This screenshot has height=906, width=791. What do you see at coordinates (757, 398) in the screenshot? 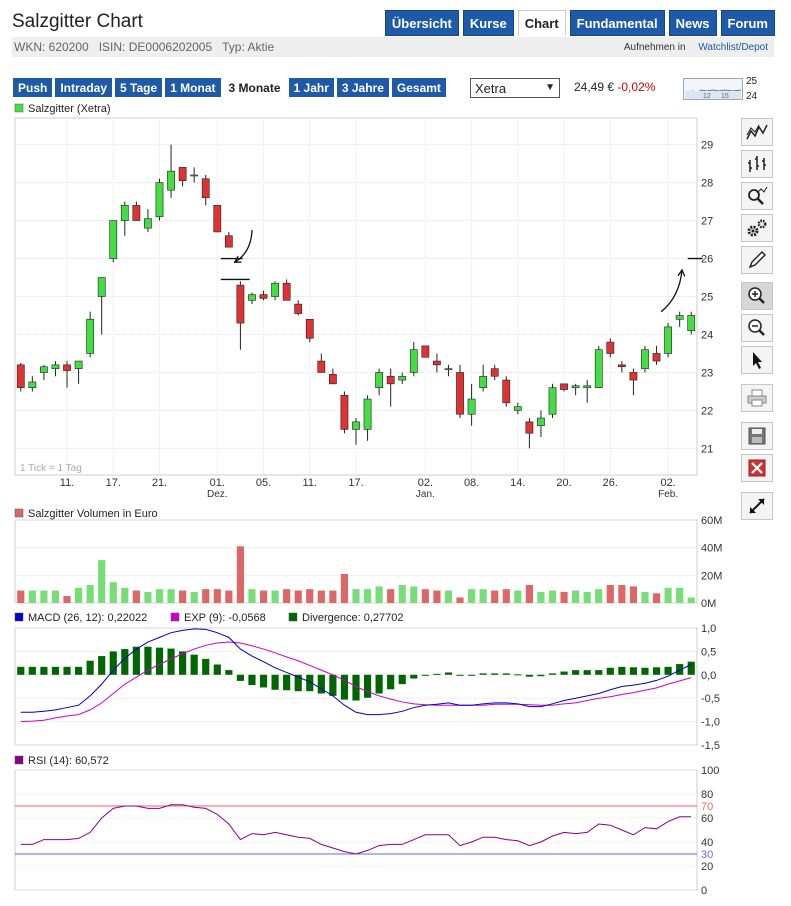
I see `print-button` at bounding box center [757, 398].